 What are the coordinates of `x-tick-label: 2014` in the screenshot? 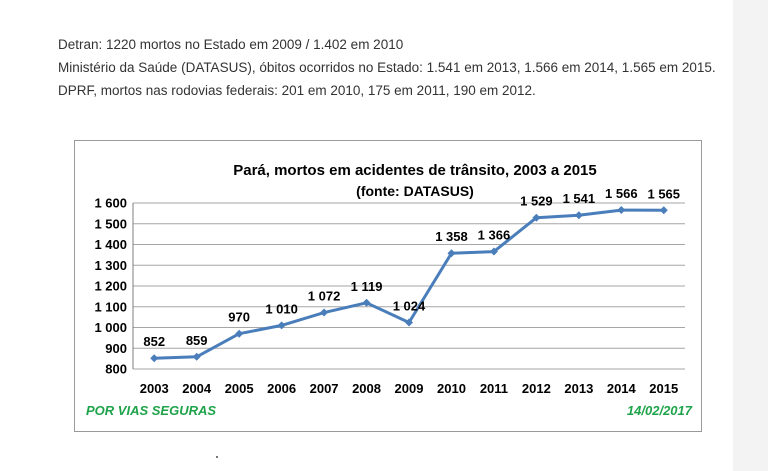 It's located at (622, 388).